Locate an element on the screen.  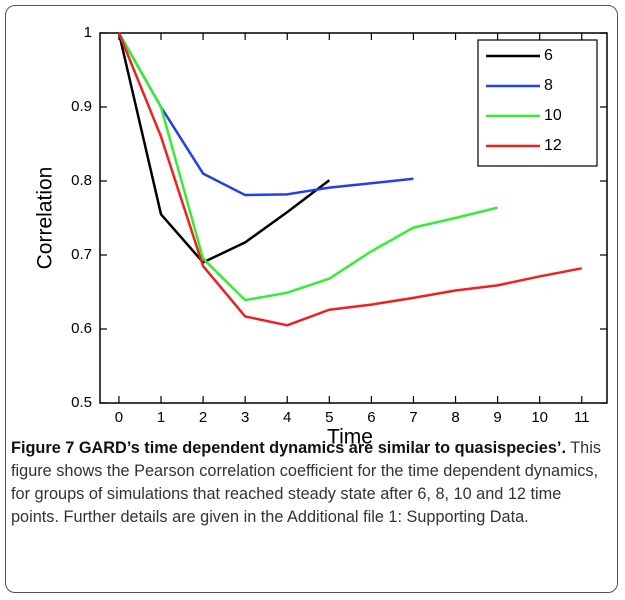
y-tick-label: 0.6 is located at coordinates (81, 328).